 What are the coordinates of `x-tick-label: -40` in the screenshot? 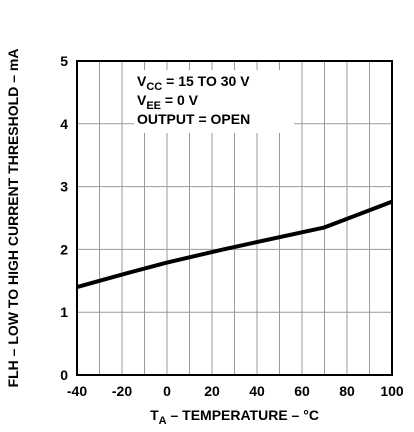 It's located at (77, 391).